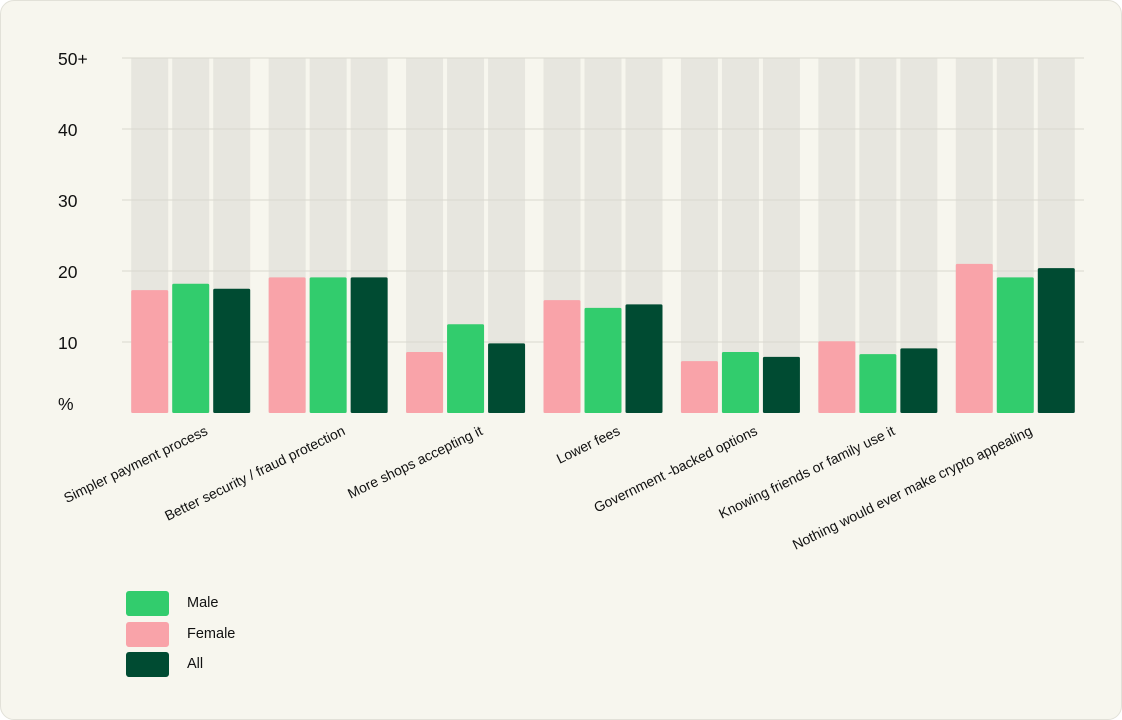 This screenshot has width=1122, height=720. I want to click on category-label: Lower fees, so click(588, 444).